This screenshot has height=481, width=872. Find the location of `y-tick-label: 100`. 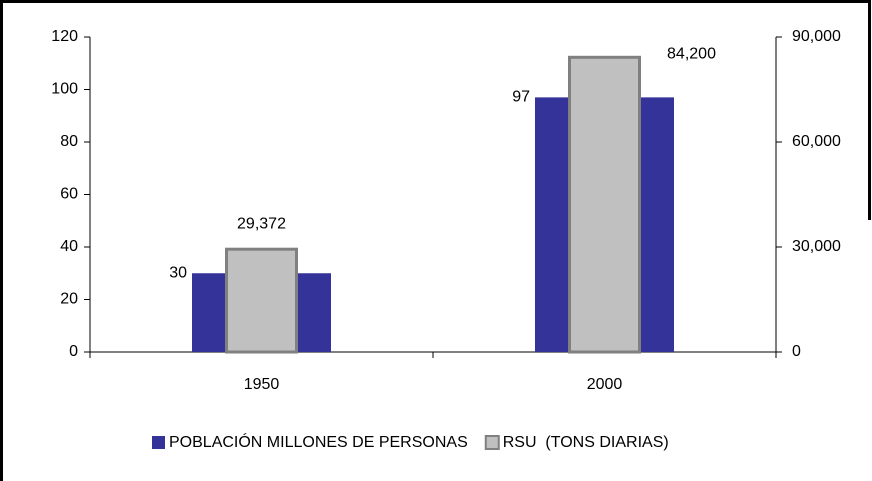

y-tick-label: 100 is located at coordinates (64, 89).